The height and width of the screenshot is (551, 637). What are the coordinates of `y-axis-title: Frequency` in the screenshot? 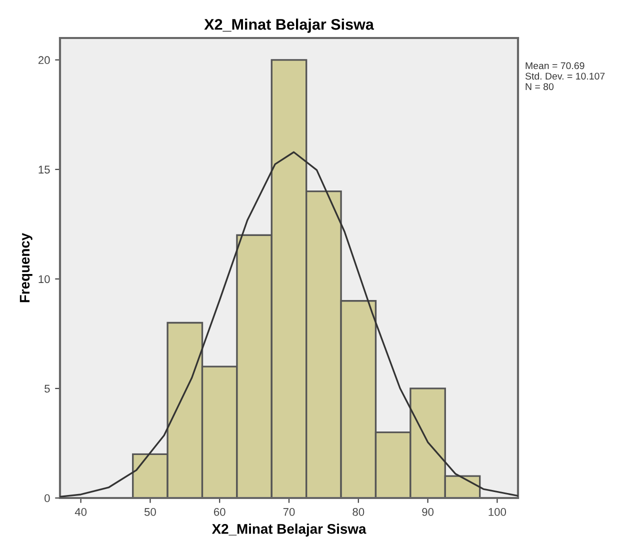 It's located at (26, 267).